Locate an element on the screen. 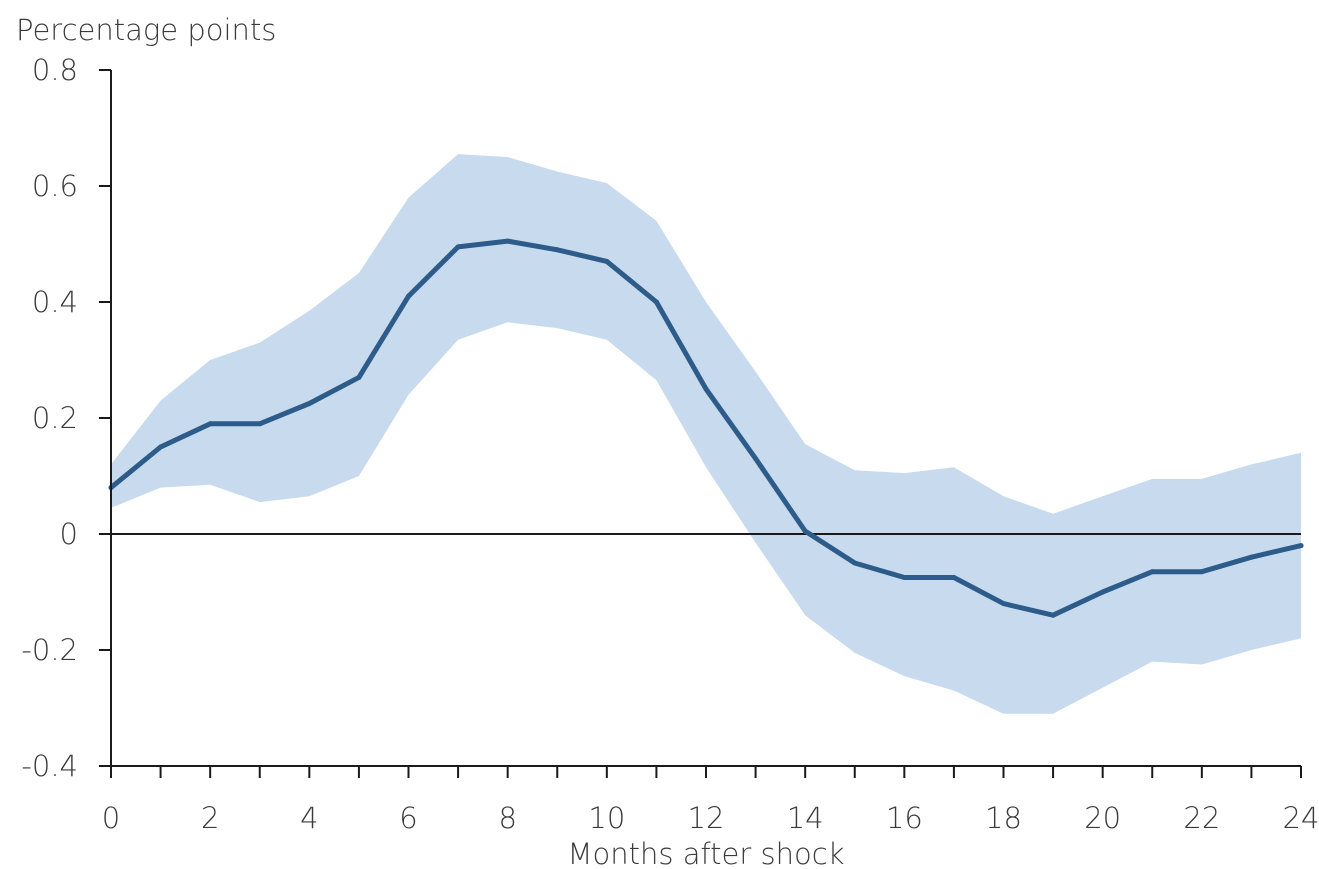 The image size is (1319, 869). y-tick-label: -0.2 is located at coordinates (49, 650).